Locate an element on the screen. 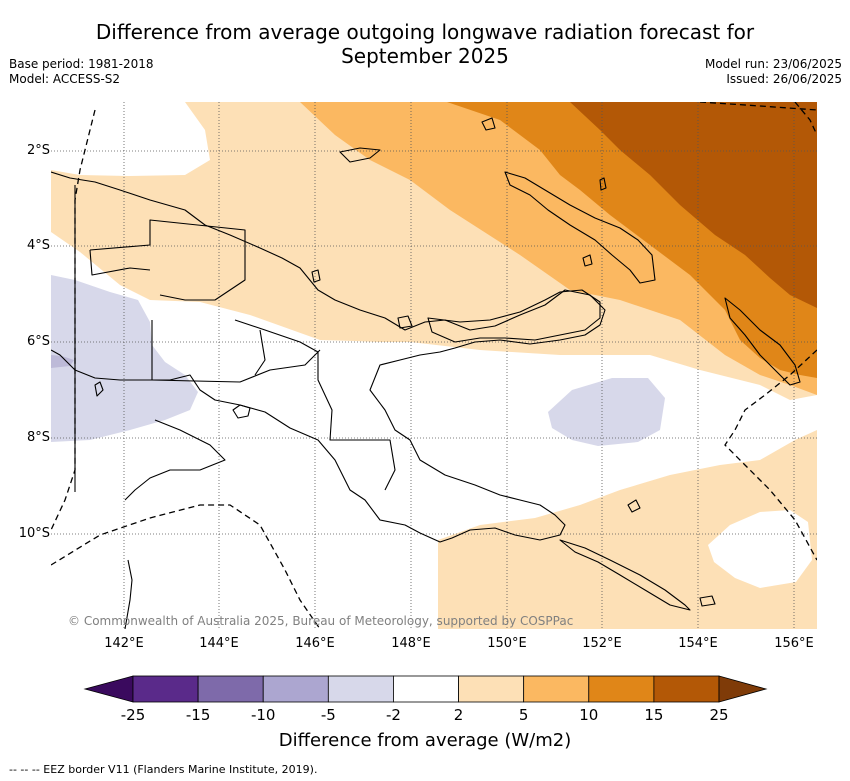 The height and width of the screenshot is (781, 850). meta-right: Model run: 23/06/2025 Issued: 26/06/2025 is located at coordinates (773, 72).